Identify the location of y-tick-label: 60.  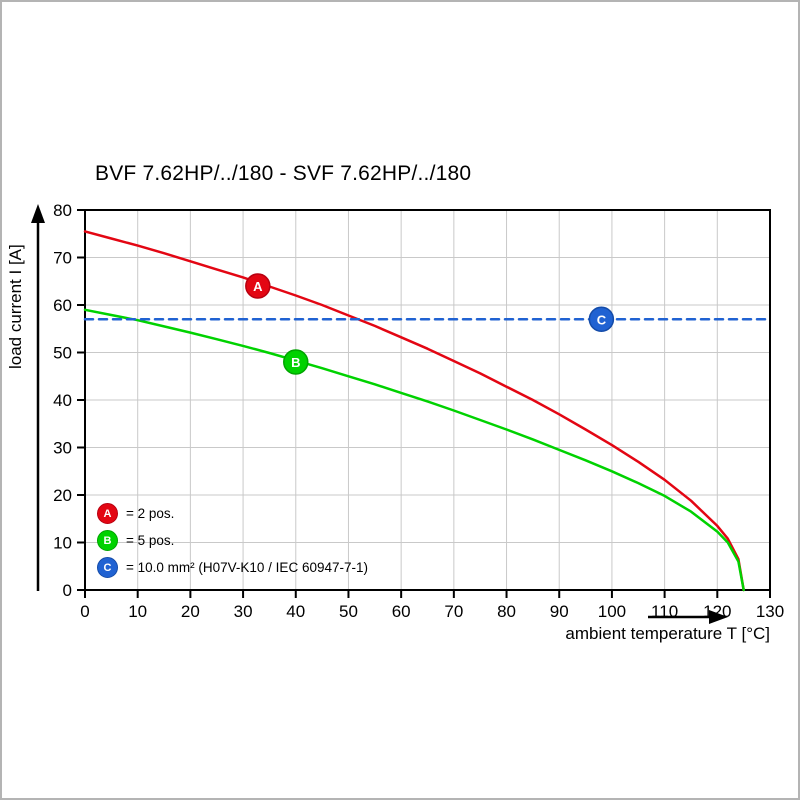
(62, 305).